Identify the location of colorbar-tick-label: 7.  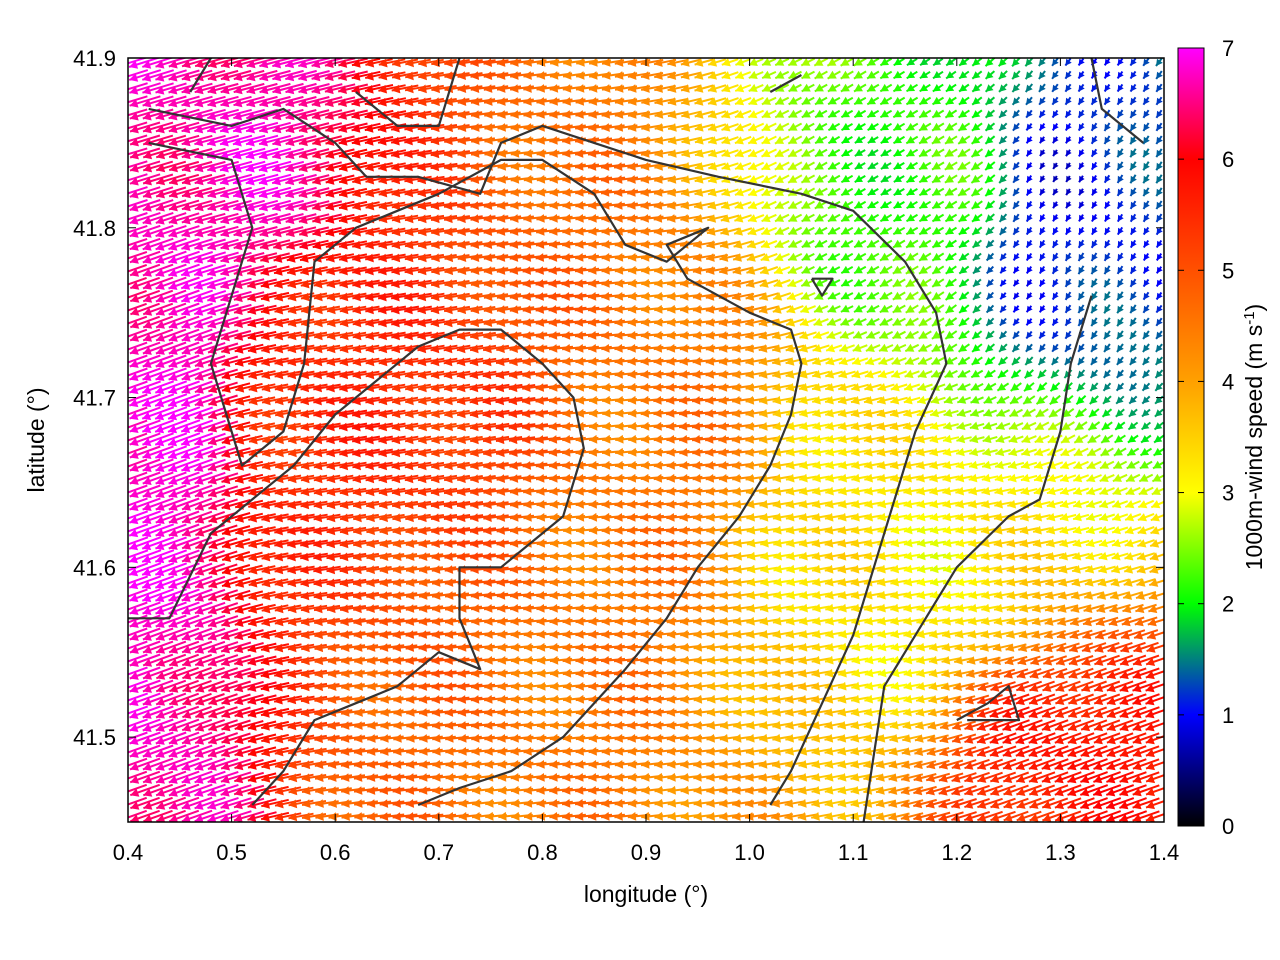
(1228, 48).